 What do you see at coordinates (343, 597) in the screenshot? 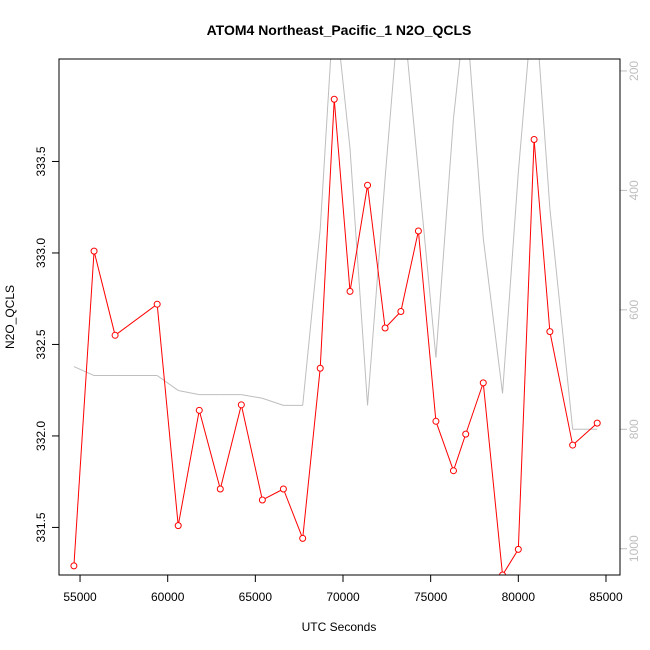
I see `x-tick-label: 70000` at bounding box center [343, 597].